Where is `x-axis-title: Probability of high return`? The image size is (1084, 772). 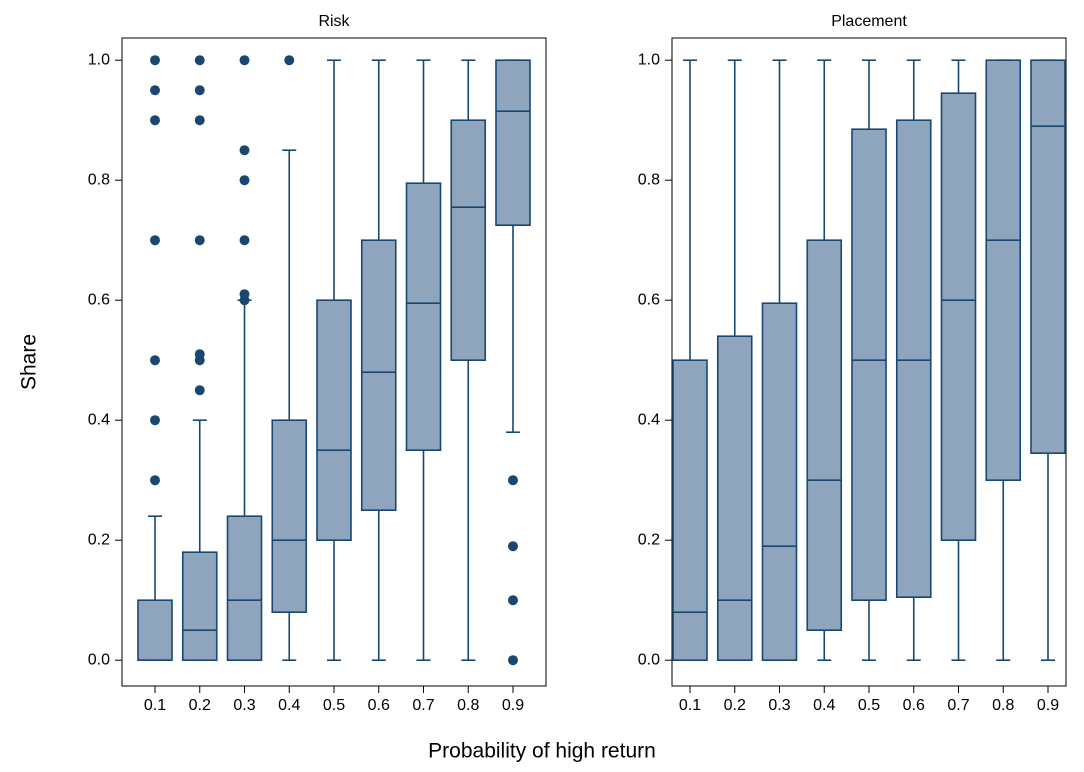
x-axis-title: Probability of high return is located at coordinates (542, 751).